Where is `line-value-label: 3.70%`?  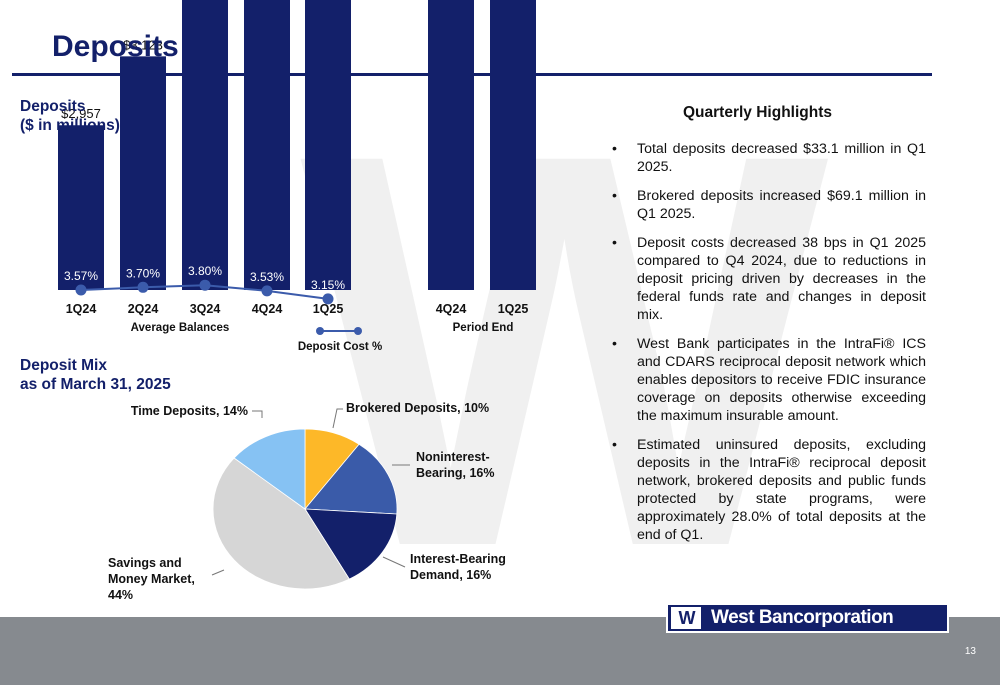
line-value-label: 3.70% is located at coordinates (143, 273).